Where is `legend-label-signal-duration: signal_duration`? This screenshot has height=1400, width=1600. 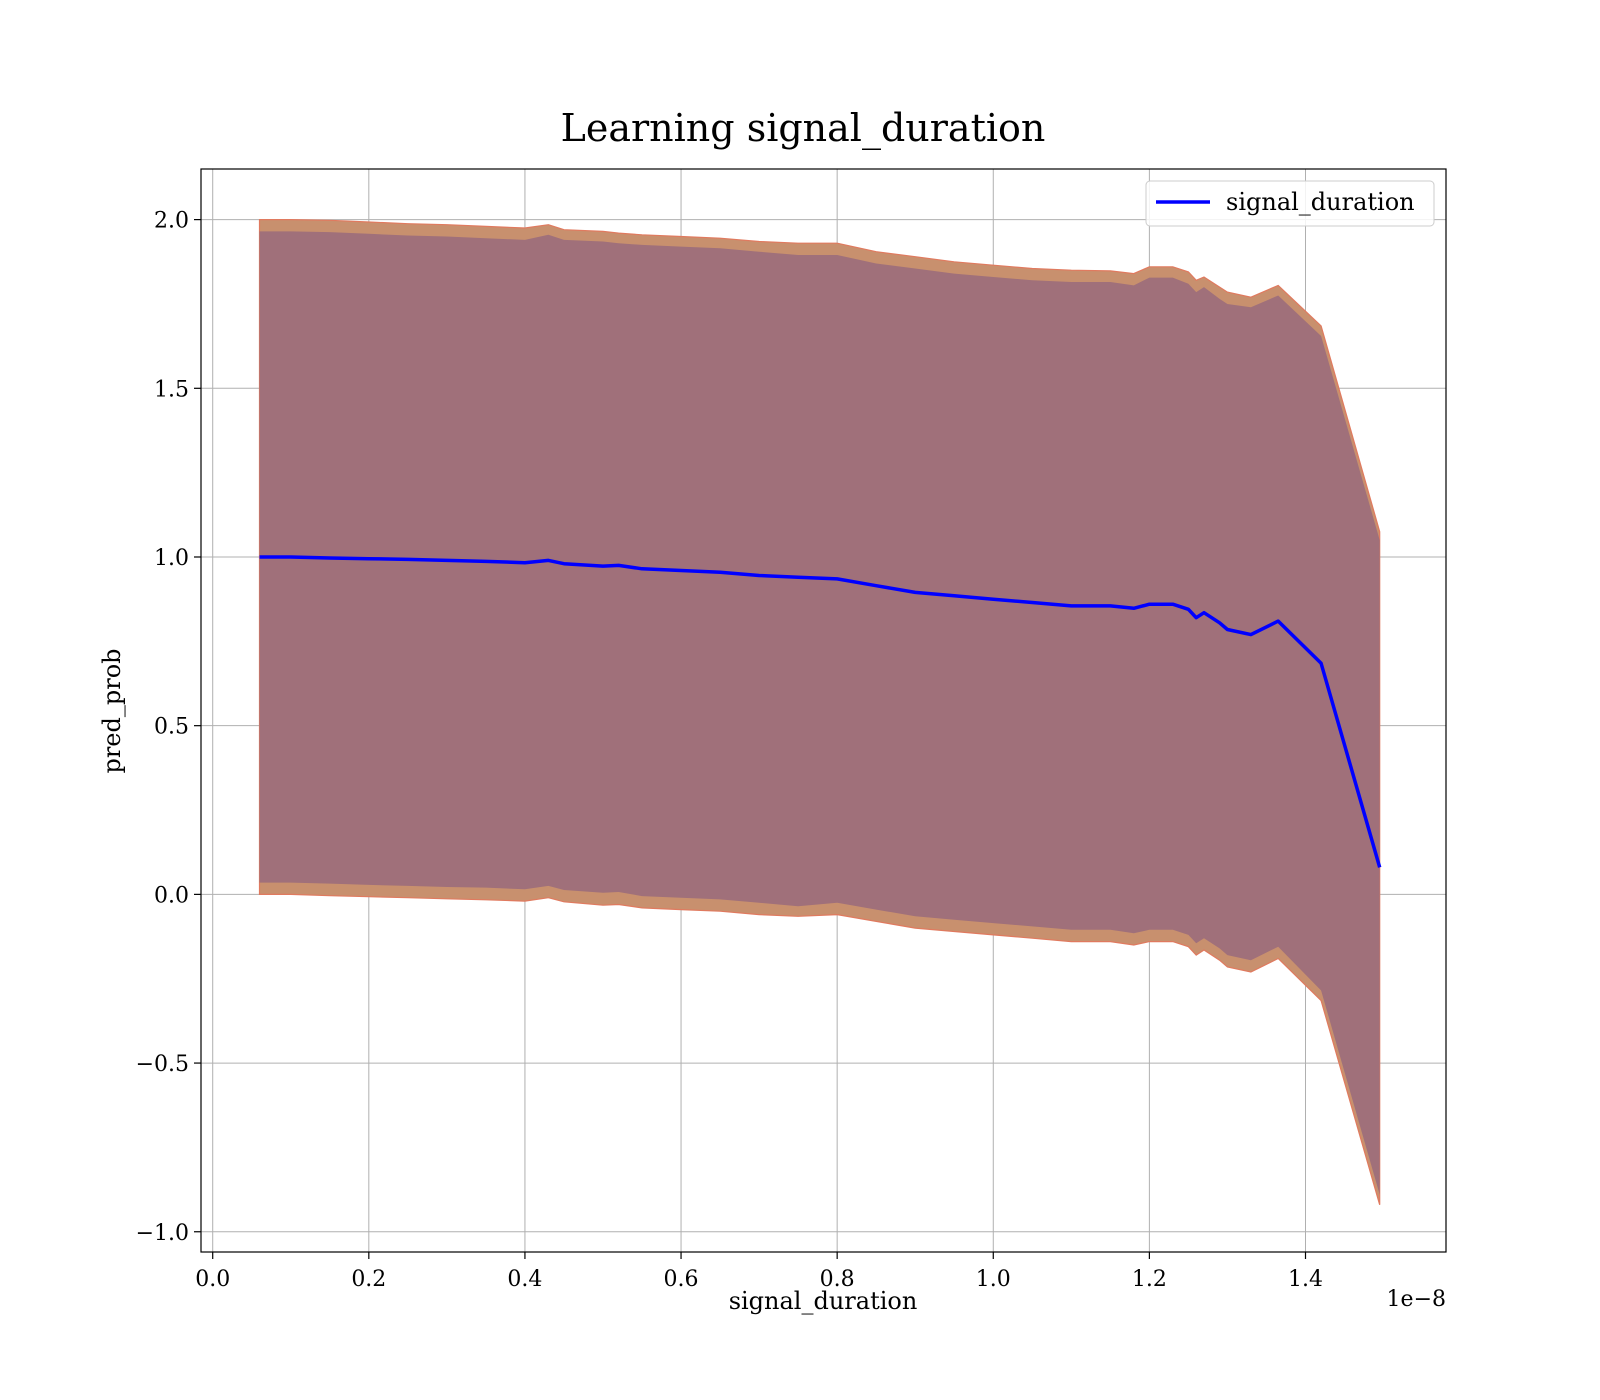
legend-label-signal-duration: signal_duration is located at coordinates (1320, 202).